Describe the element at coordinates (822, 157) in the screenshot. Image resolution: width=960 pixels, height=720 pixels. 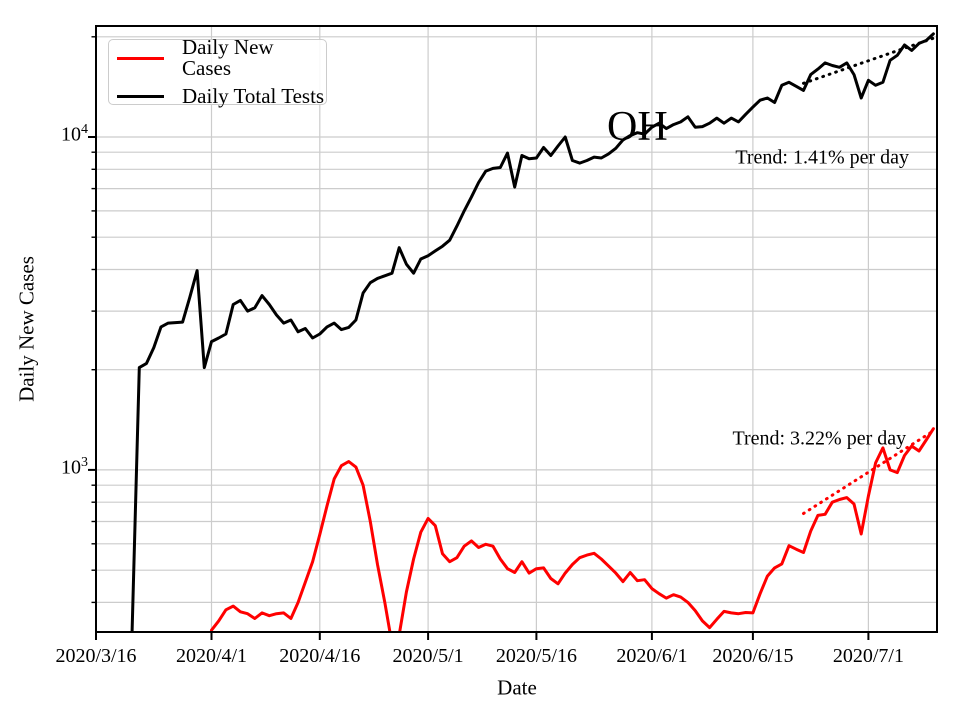
I see `tests-trend-annotation: Trend: 1.41% per day` at that location.